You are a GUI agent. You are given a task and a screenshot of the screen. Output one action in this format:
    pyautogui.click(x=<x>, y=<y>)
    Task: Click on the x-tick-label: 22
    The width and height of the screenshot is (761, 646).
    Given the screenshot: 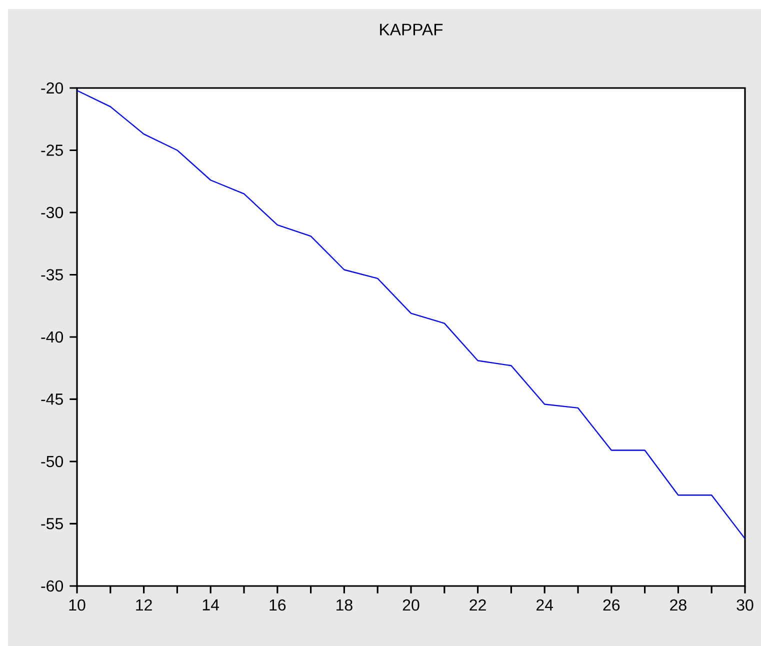 What is the action you would take?
    pyautogui.click(x=478, y=605)
    